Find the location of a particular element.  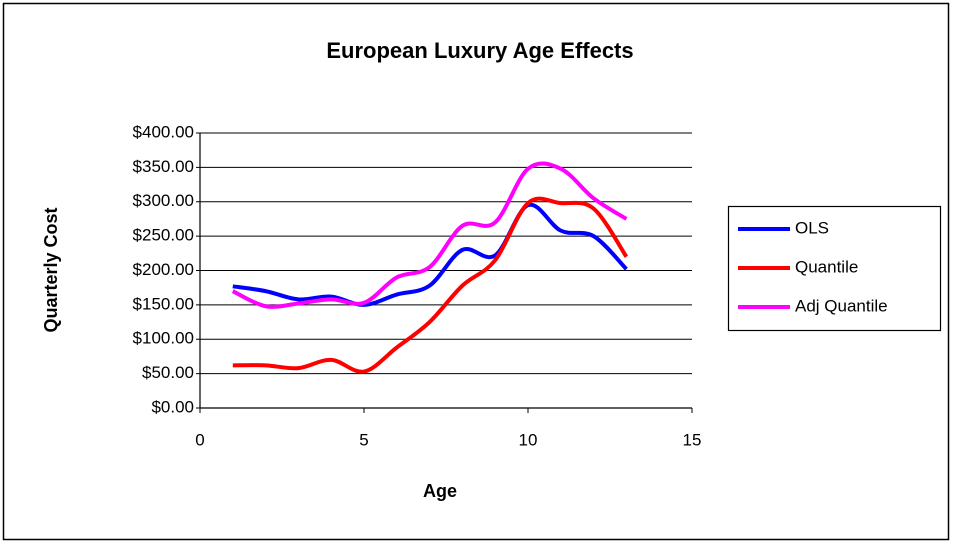

legend-label: OLS is located at coordinates (812, 227).